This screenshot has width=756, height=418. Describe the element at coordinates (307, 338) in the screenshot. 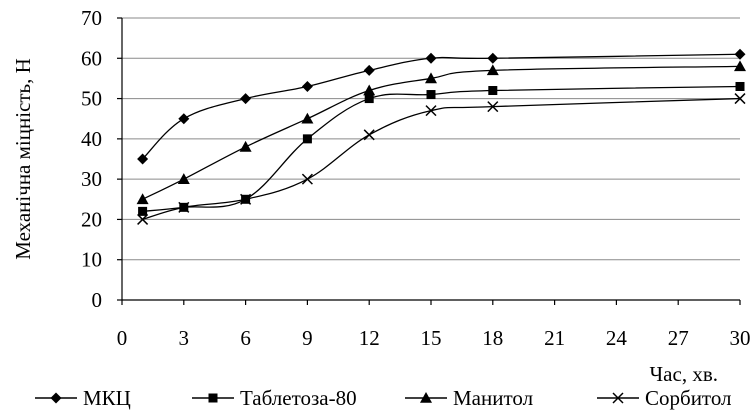

I see `x-tick-label-9: 9` at that location.